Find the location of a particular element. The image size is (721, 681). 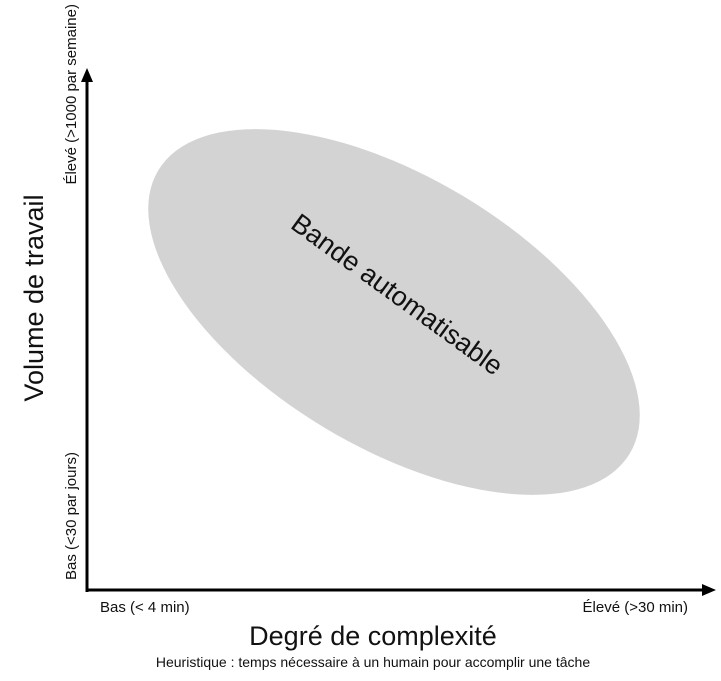

y-axis-low-label: Bas (<30 par jours) is located at coordinates (71, 516).